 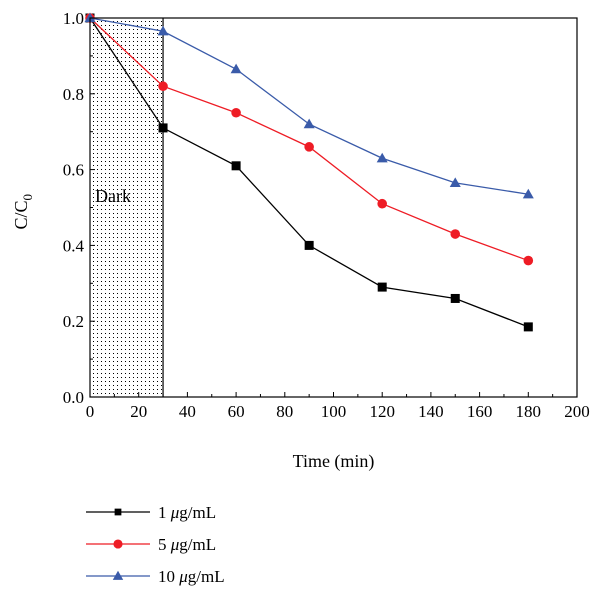 What do you see at coordinates (164, 512) in the screenshot?
I see `legend-label-value: 1` at bounding box center [164, 512].